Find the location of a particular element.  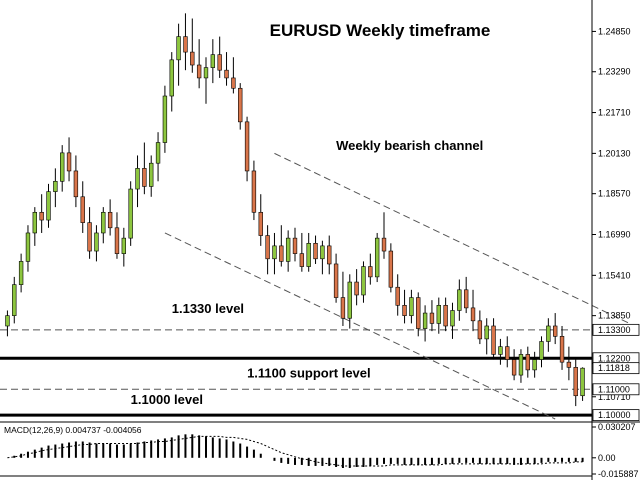

price-level-badge-label: 1.11000 is located at coordinates (614, 389).